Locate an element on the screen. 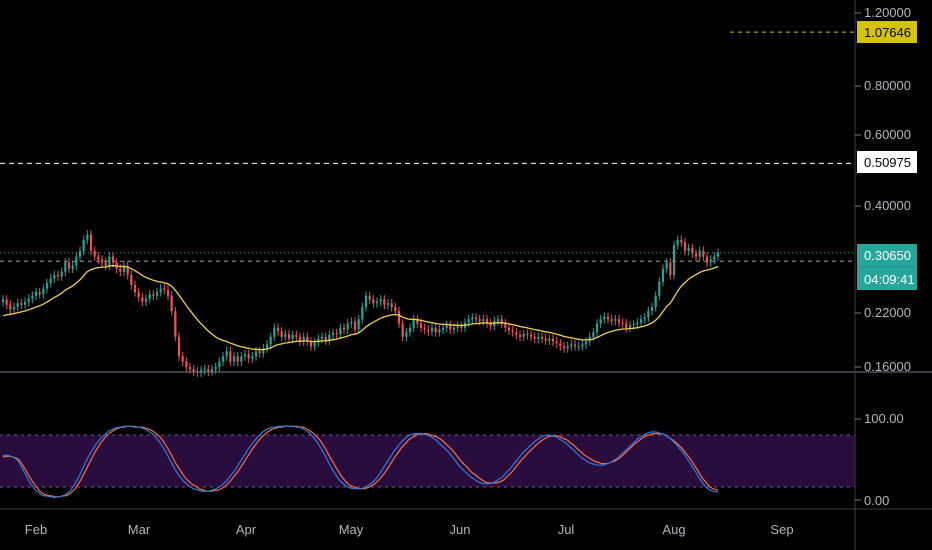 Image resolution: width=932 pixels, height=550 pixels. moving-average is located at coordinates (360, 308).